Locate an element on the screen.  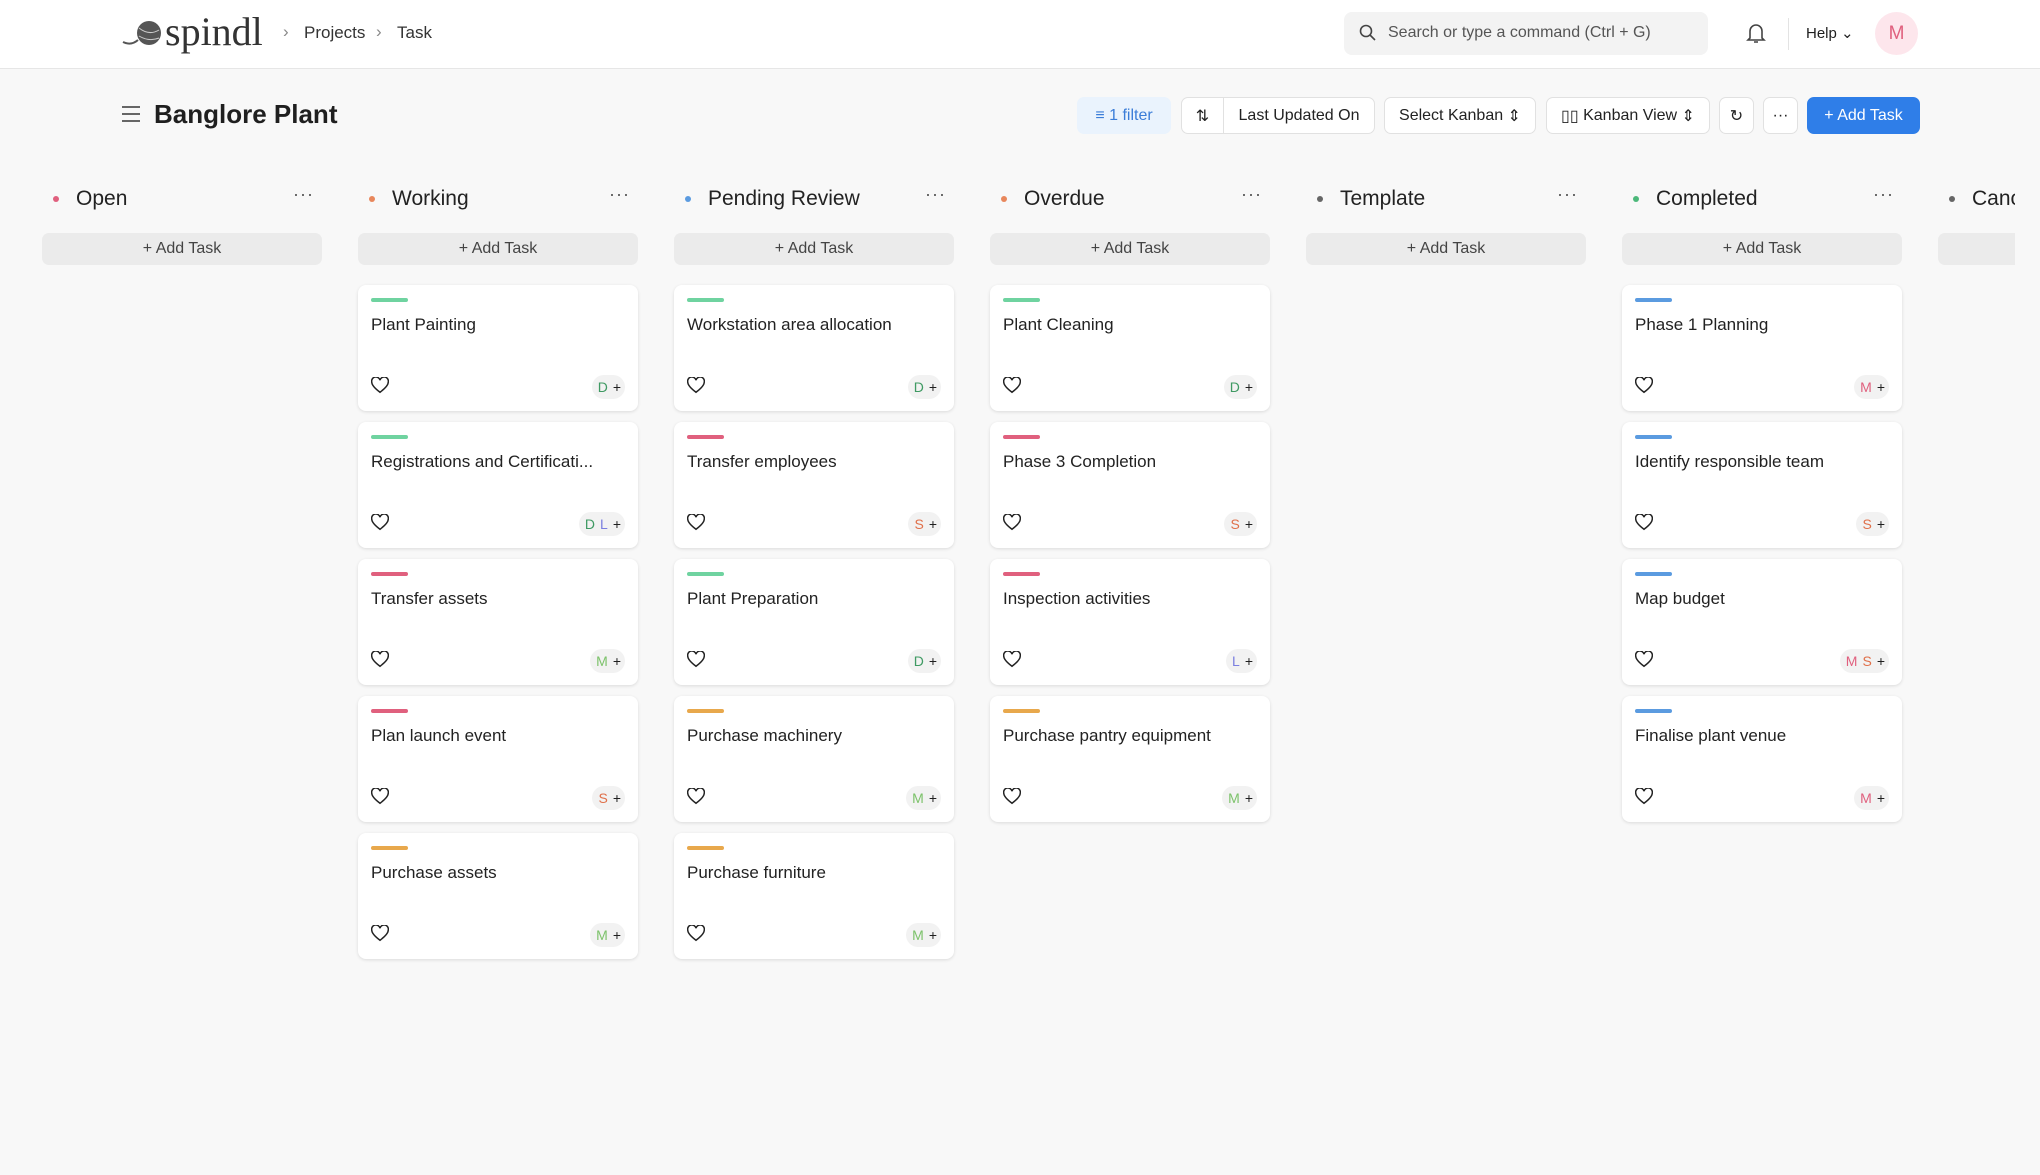
sort-button: Last Updated On is located at coordinates (1299, 115).